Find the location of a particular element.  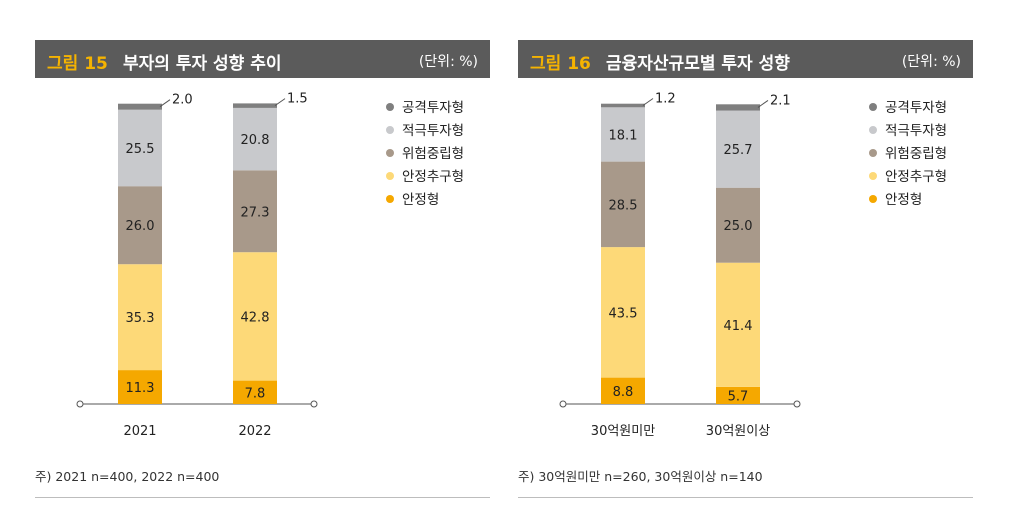

figure-15-header: 그림 15 부자의 투자 성향 추이 (단위: %) is located at coordinates (262, 59).